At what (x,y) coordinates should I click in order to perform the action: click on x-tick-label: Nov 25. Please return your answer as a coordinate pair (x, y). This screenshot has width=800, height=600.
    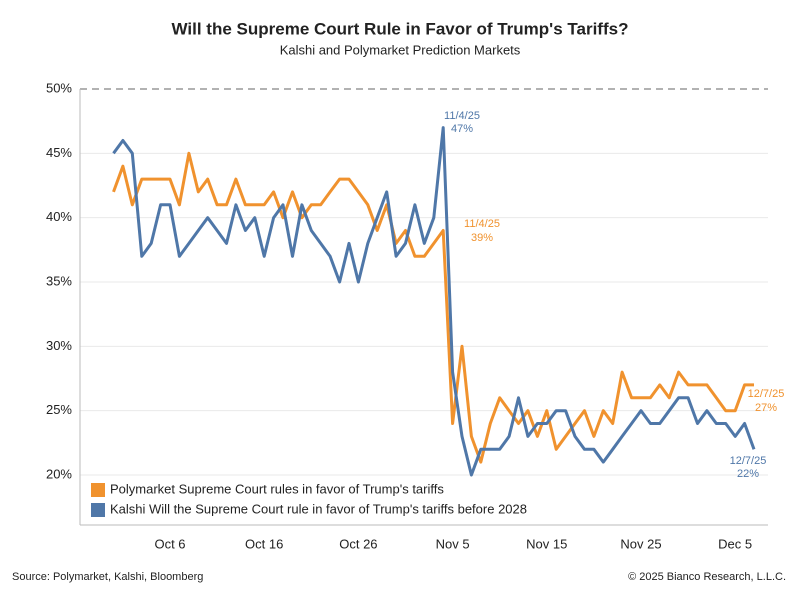
    Looking at the image, I should click on (640, 543).